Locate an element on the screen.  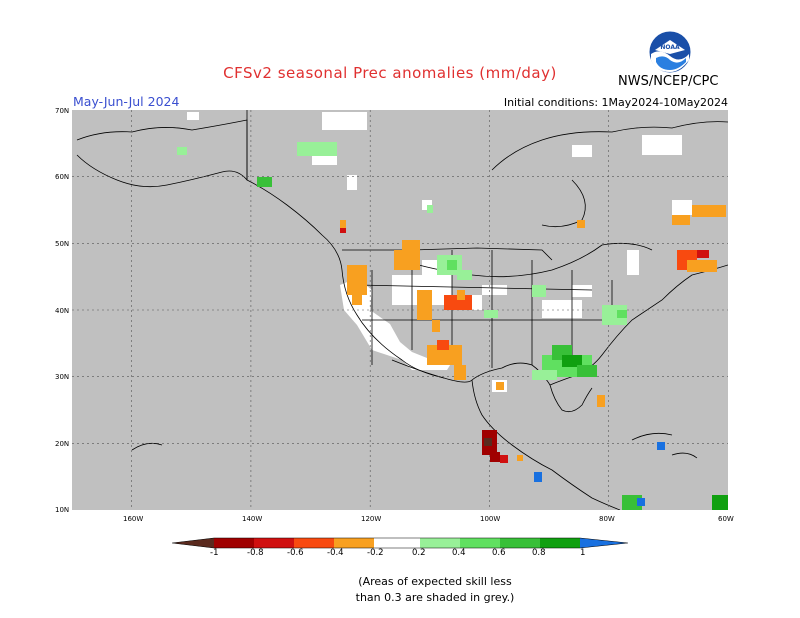
legend-label: -0.6 is located at coordinates (295, 553).